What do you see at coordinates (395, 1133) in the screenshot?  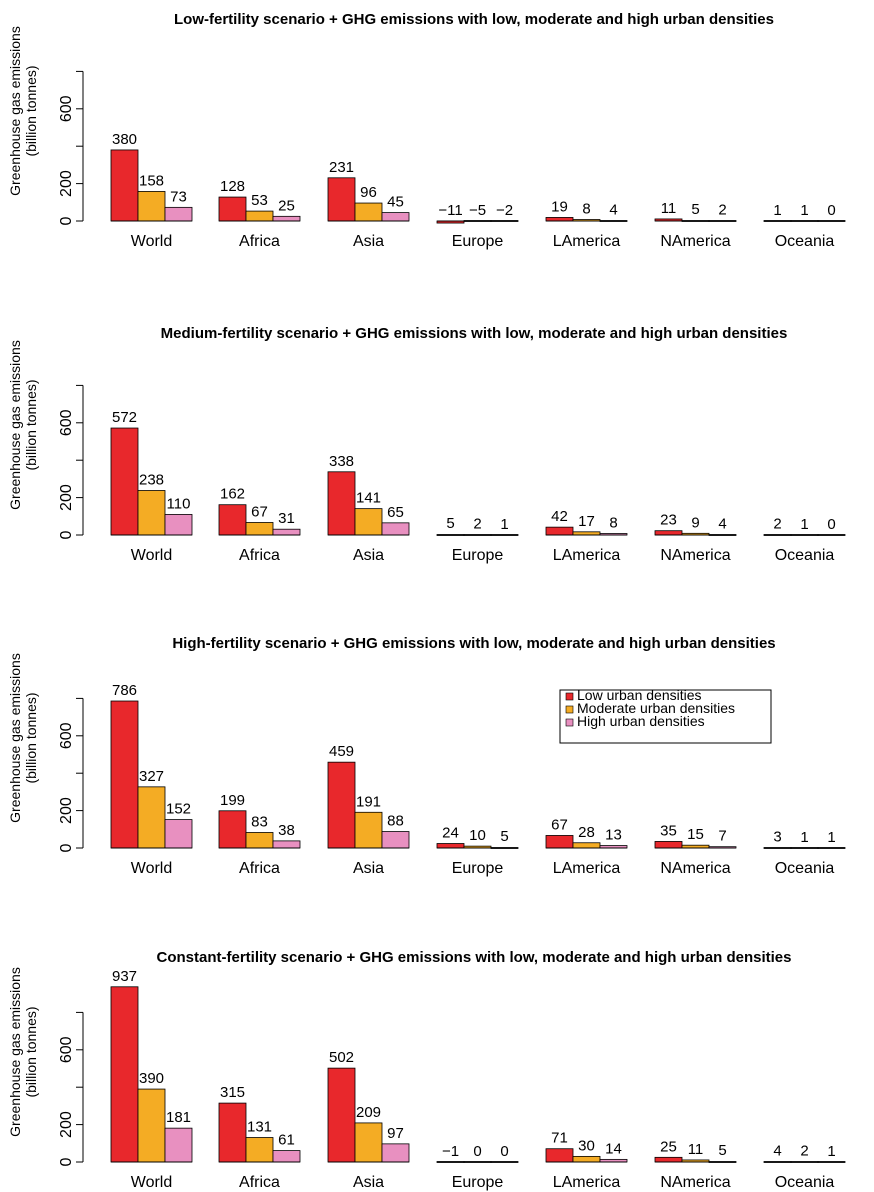 I see `data-label: 97` at bounding box center [395, 1133].